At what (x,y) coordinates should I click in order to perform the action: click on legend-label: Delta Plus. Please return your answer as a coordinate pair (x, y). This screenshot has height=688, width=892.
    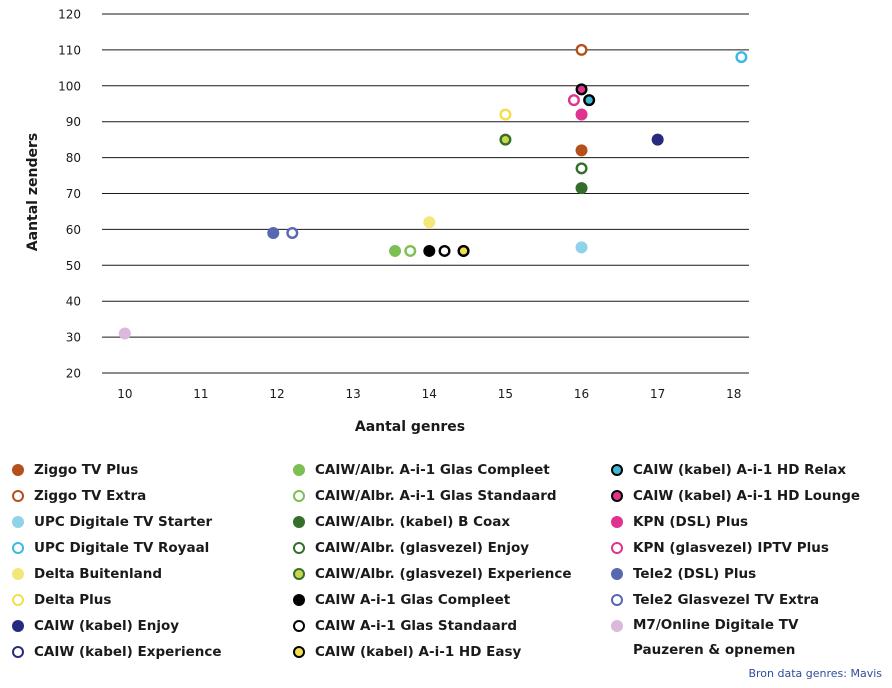
    Looking at the image, I should click on (73, 600).